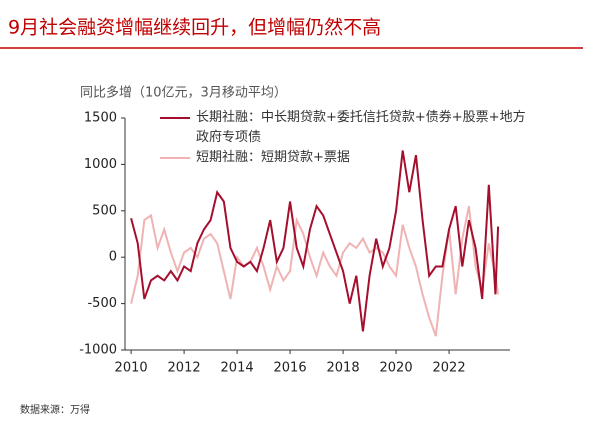  I want to click on y-tick-label: 0, so click(113, 257).